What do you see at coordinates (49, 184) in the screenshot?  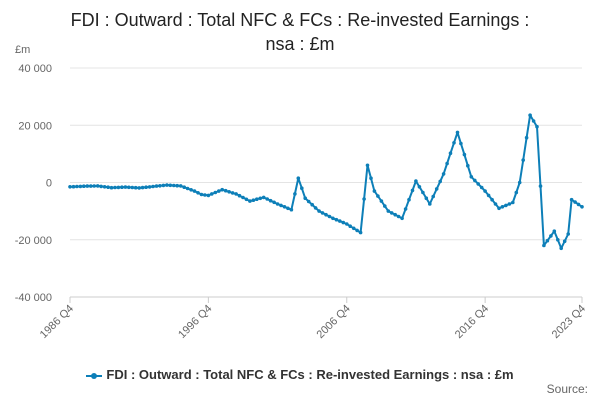 I see `y-tick-label: 0` at bounding box center [49, 184].